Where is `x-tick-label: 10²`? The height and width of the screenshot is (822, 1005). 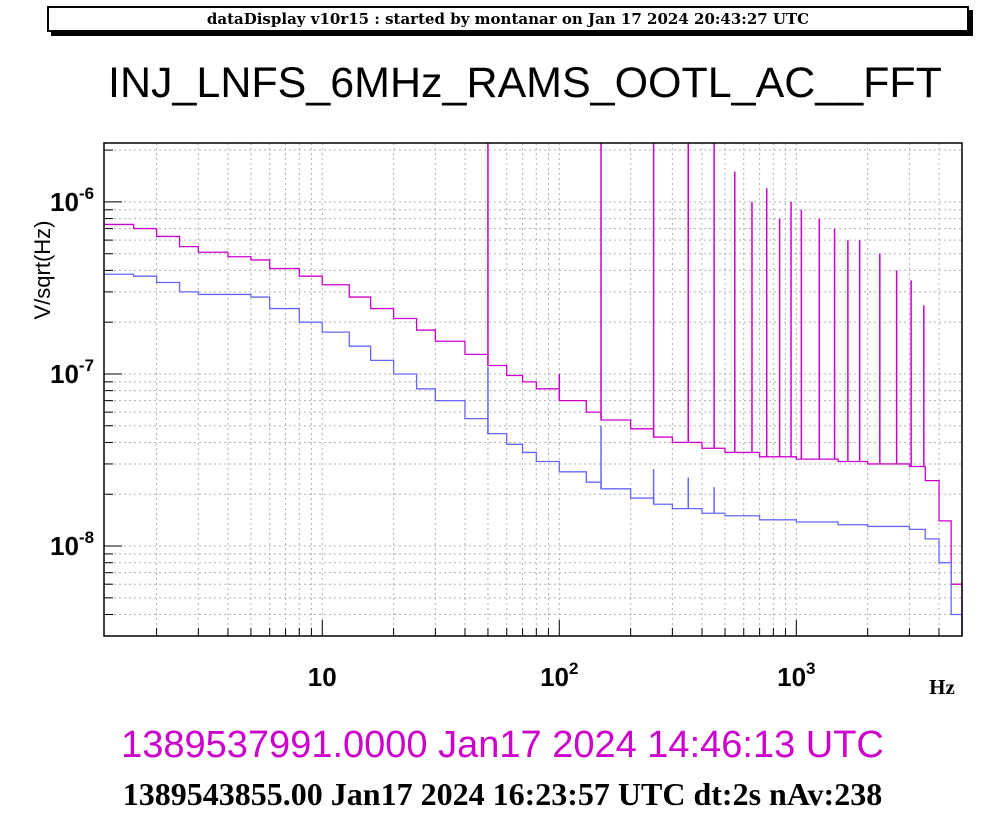
x-tick-label: 10² is located at coordinates (559, 675).